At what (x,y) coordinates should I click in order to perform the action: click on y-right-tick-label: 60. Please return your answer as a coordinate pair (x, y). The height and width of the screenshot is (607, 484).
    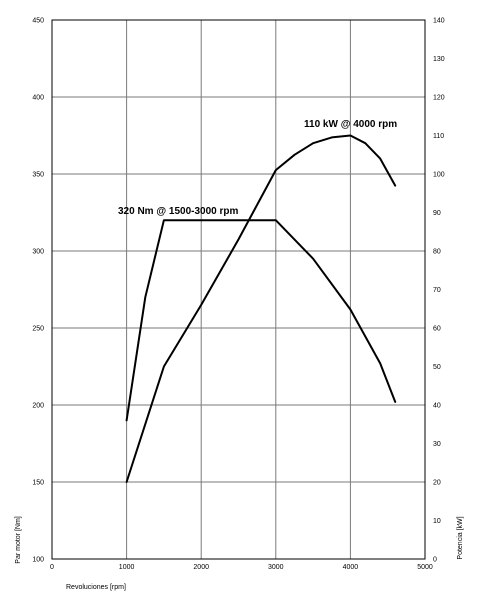
    Looking at the image, I should click on (437, 329).